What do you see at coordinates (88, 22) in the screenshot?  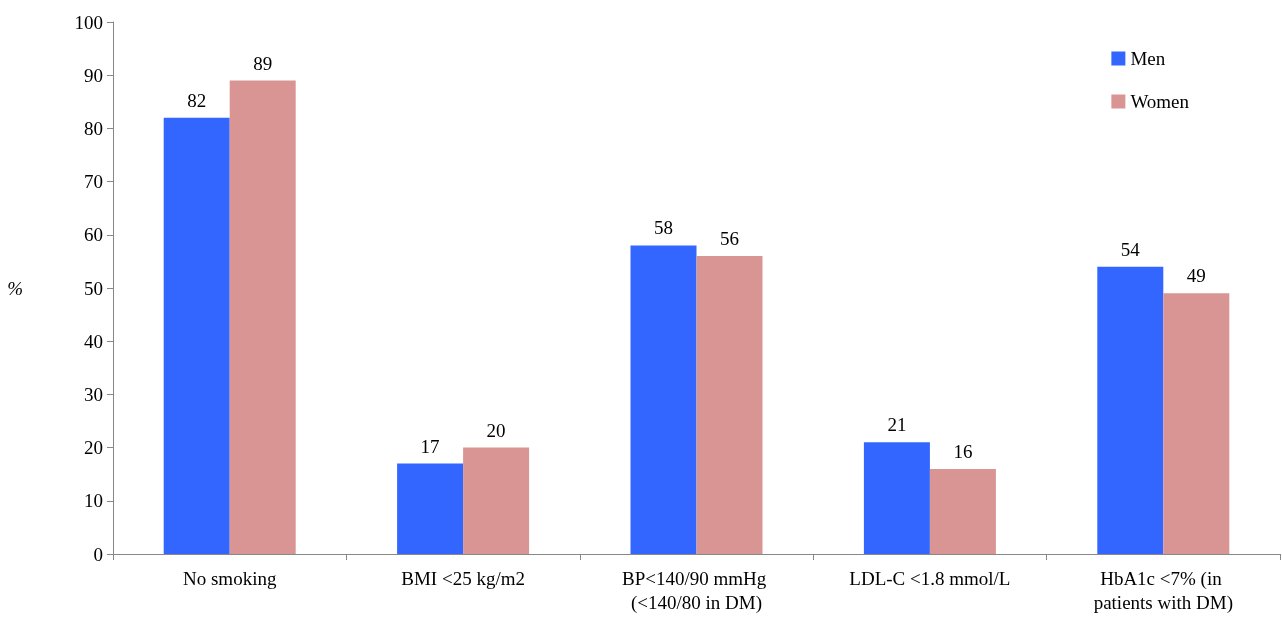 I see `y-tick-label: 100` at bounding box center [88, 22].